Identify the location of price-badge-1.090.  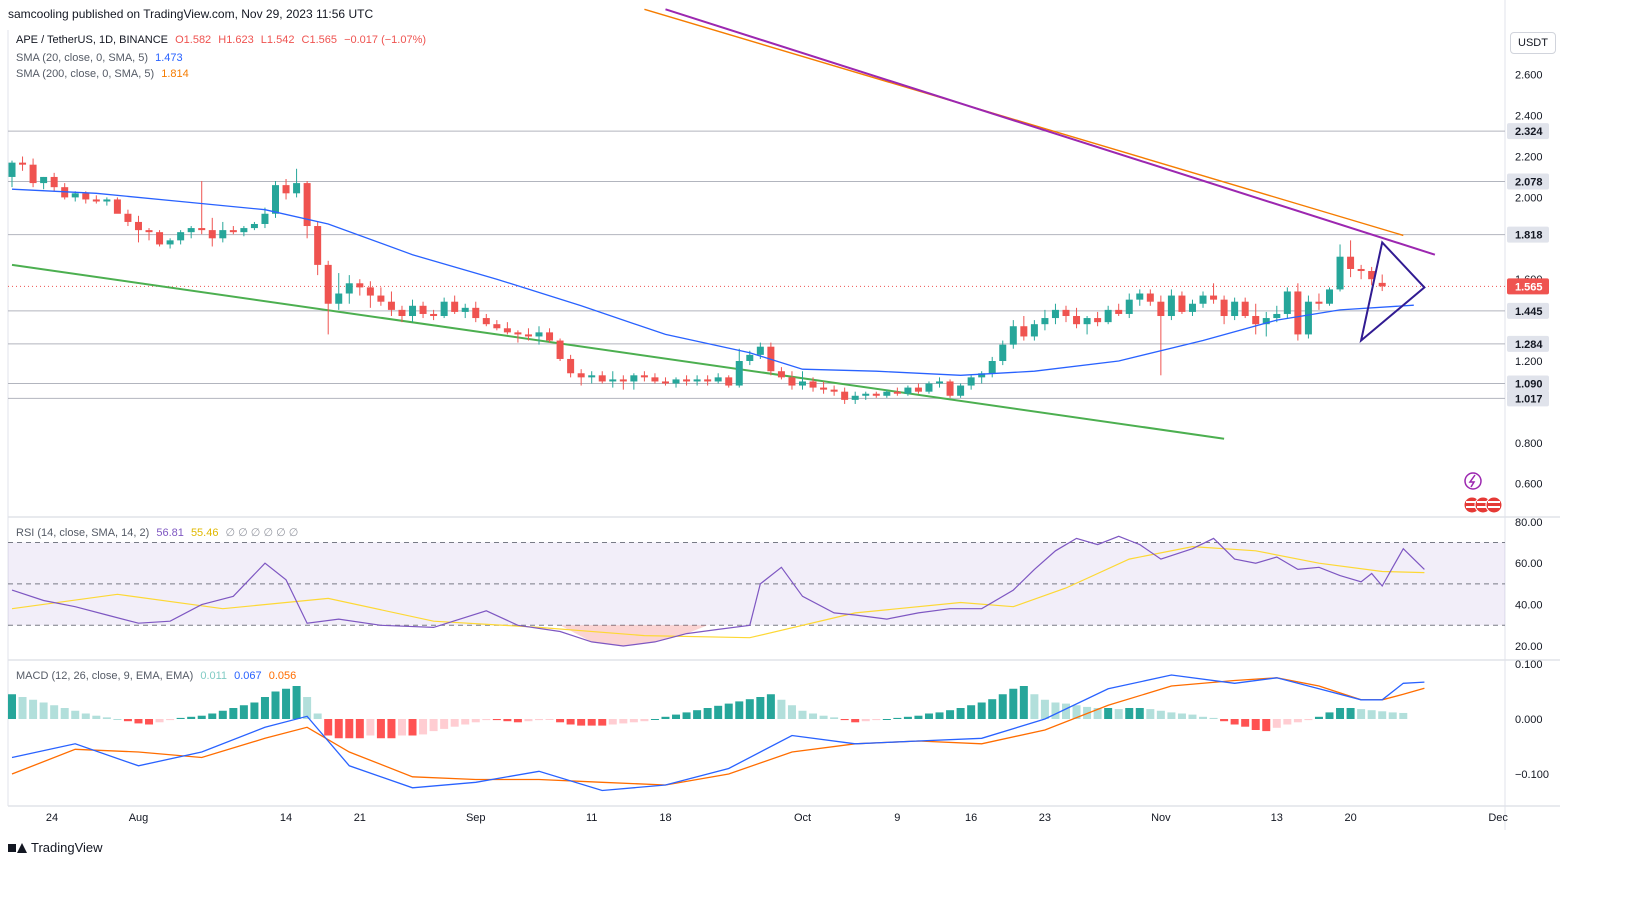
(1528, 383).